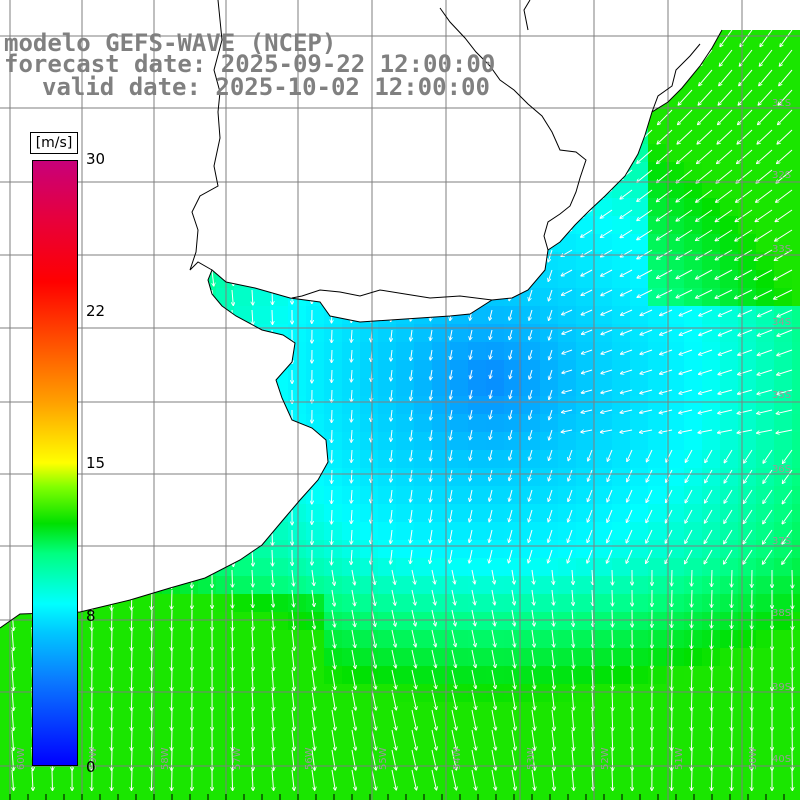 The width and height of the screenshot is (800, 800). What do you see at coordinates (781, 395) in the screenshot?
I see `latitude-label: 35S` at bounding box center [781, 395].